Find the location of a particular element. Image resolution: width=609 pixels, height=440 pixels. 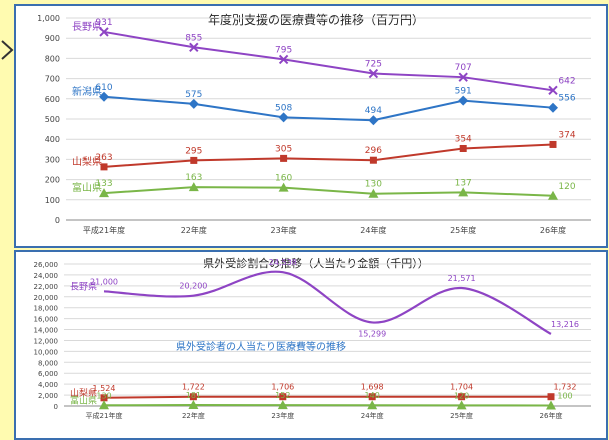

chart-title: 県外受診割合の推移（人当たり金額（千円）） is located at coordinates (316, 263).